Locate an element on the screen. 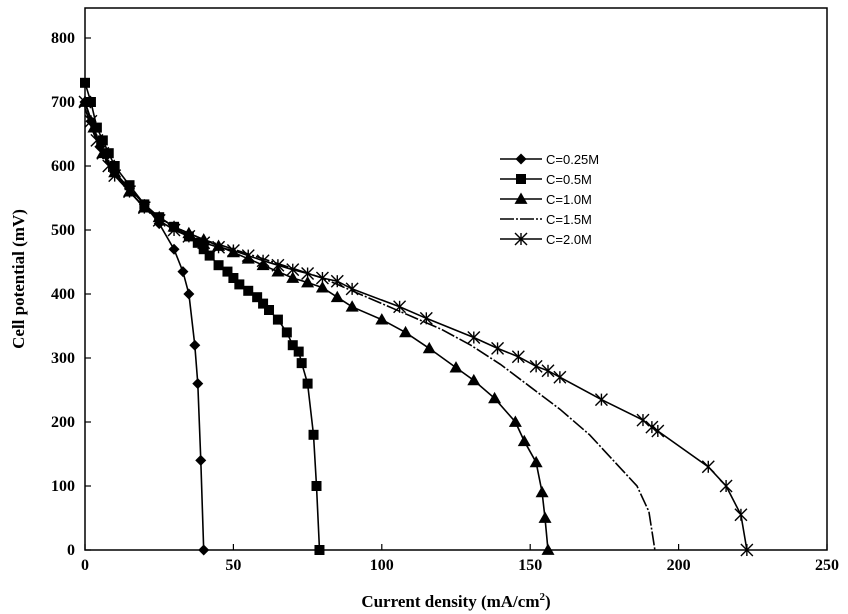  legend-entry: C=1.0M is located at coordinates (546, 199).